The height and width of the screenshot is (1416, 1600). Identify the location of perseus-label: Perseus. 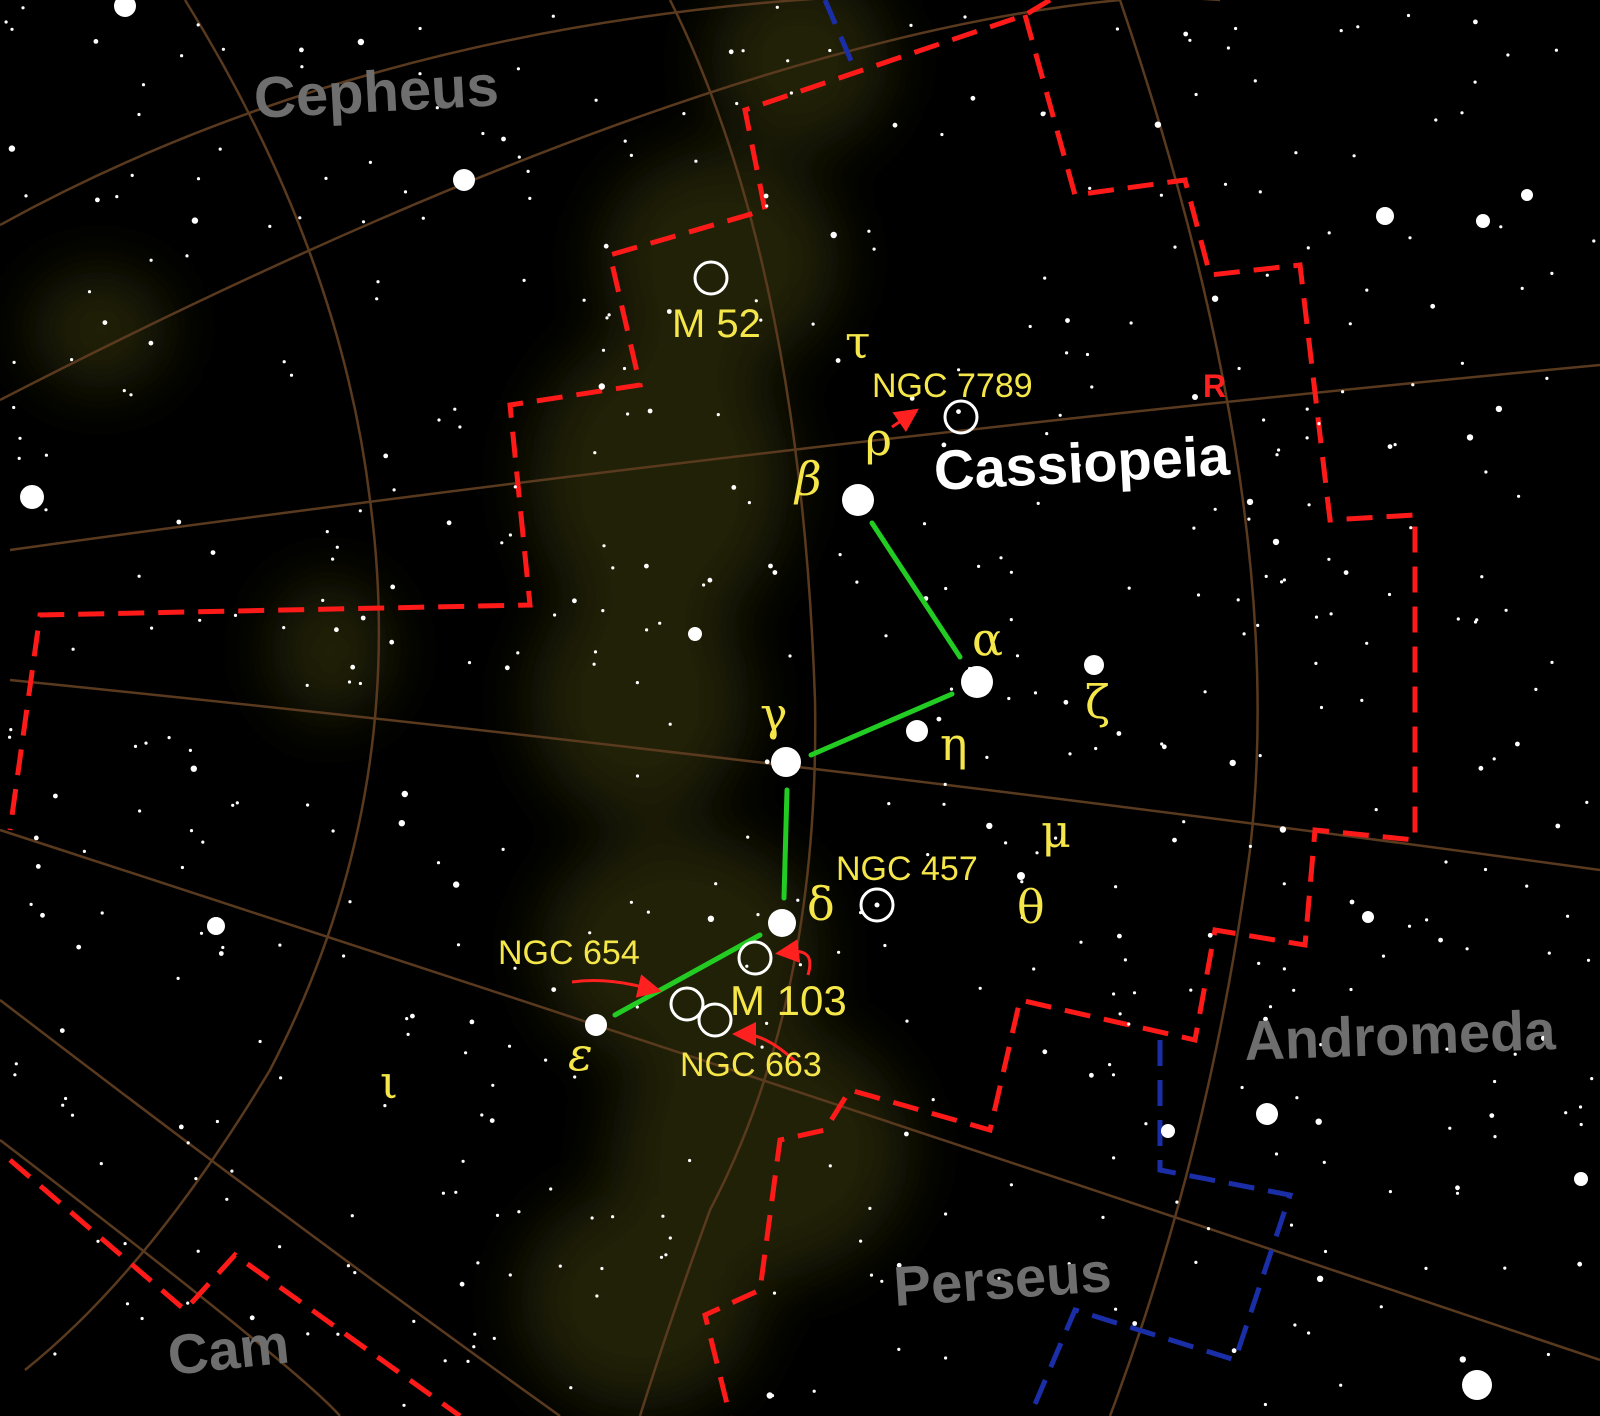
(1002, 1279).